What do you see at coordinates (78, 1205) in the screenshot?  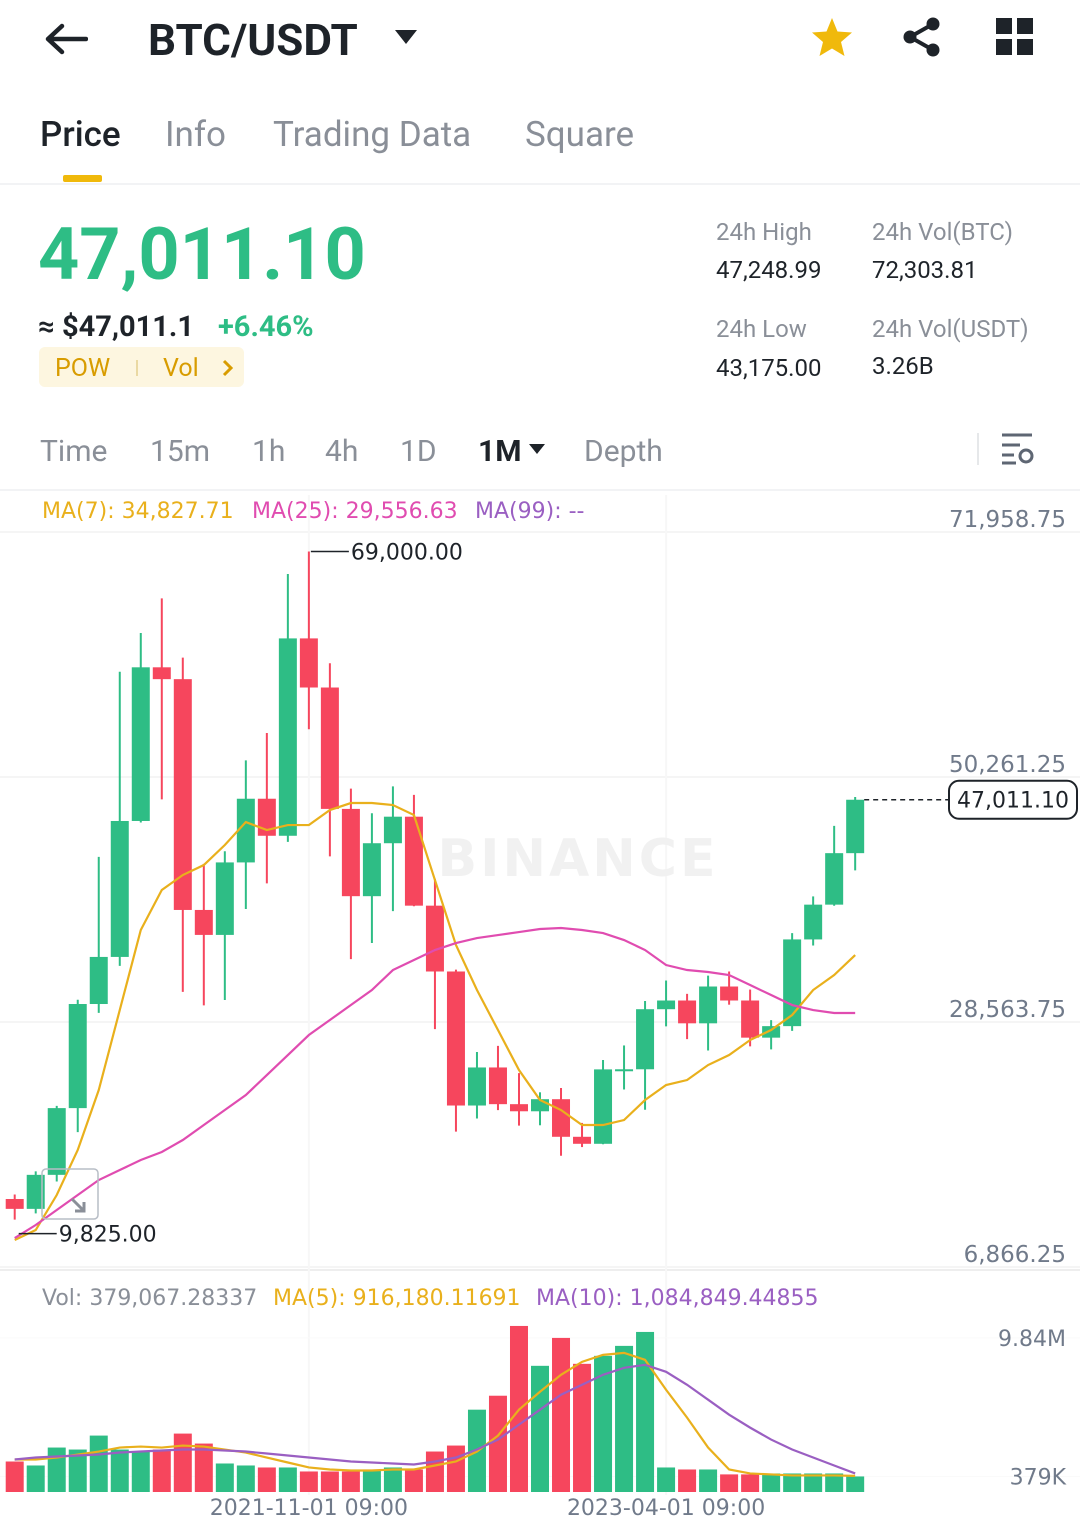 I see `zoom-arrow` at bounding box center [78, 1205].